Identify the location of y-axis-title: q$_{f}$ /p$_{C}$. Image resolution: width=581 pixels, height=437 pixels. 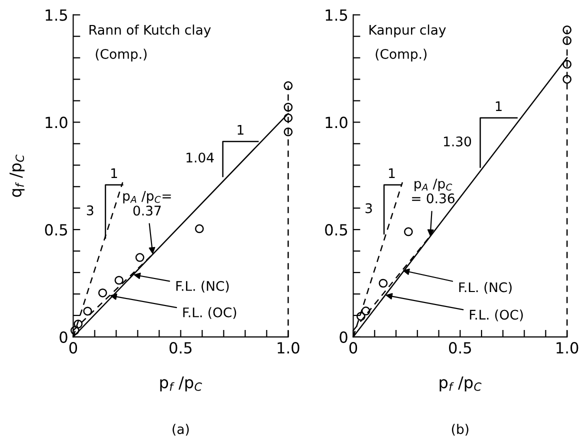
(17, 175).